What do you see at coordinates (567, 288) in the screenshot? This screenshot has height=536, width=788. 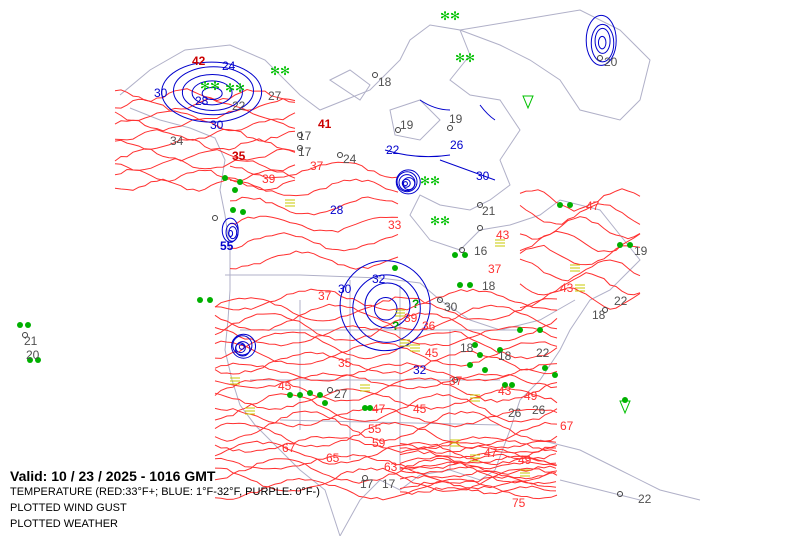 I see `station-value-label: 43` at bounding box center [567, 288].